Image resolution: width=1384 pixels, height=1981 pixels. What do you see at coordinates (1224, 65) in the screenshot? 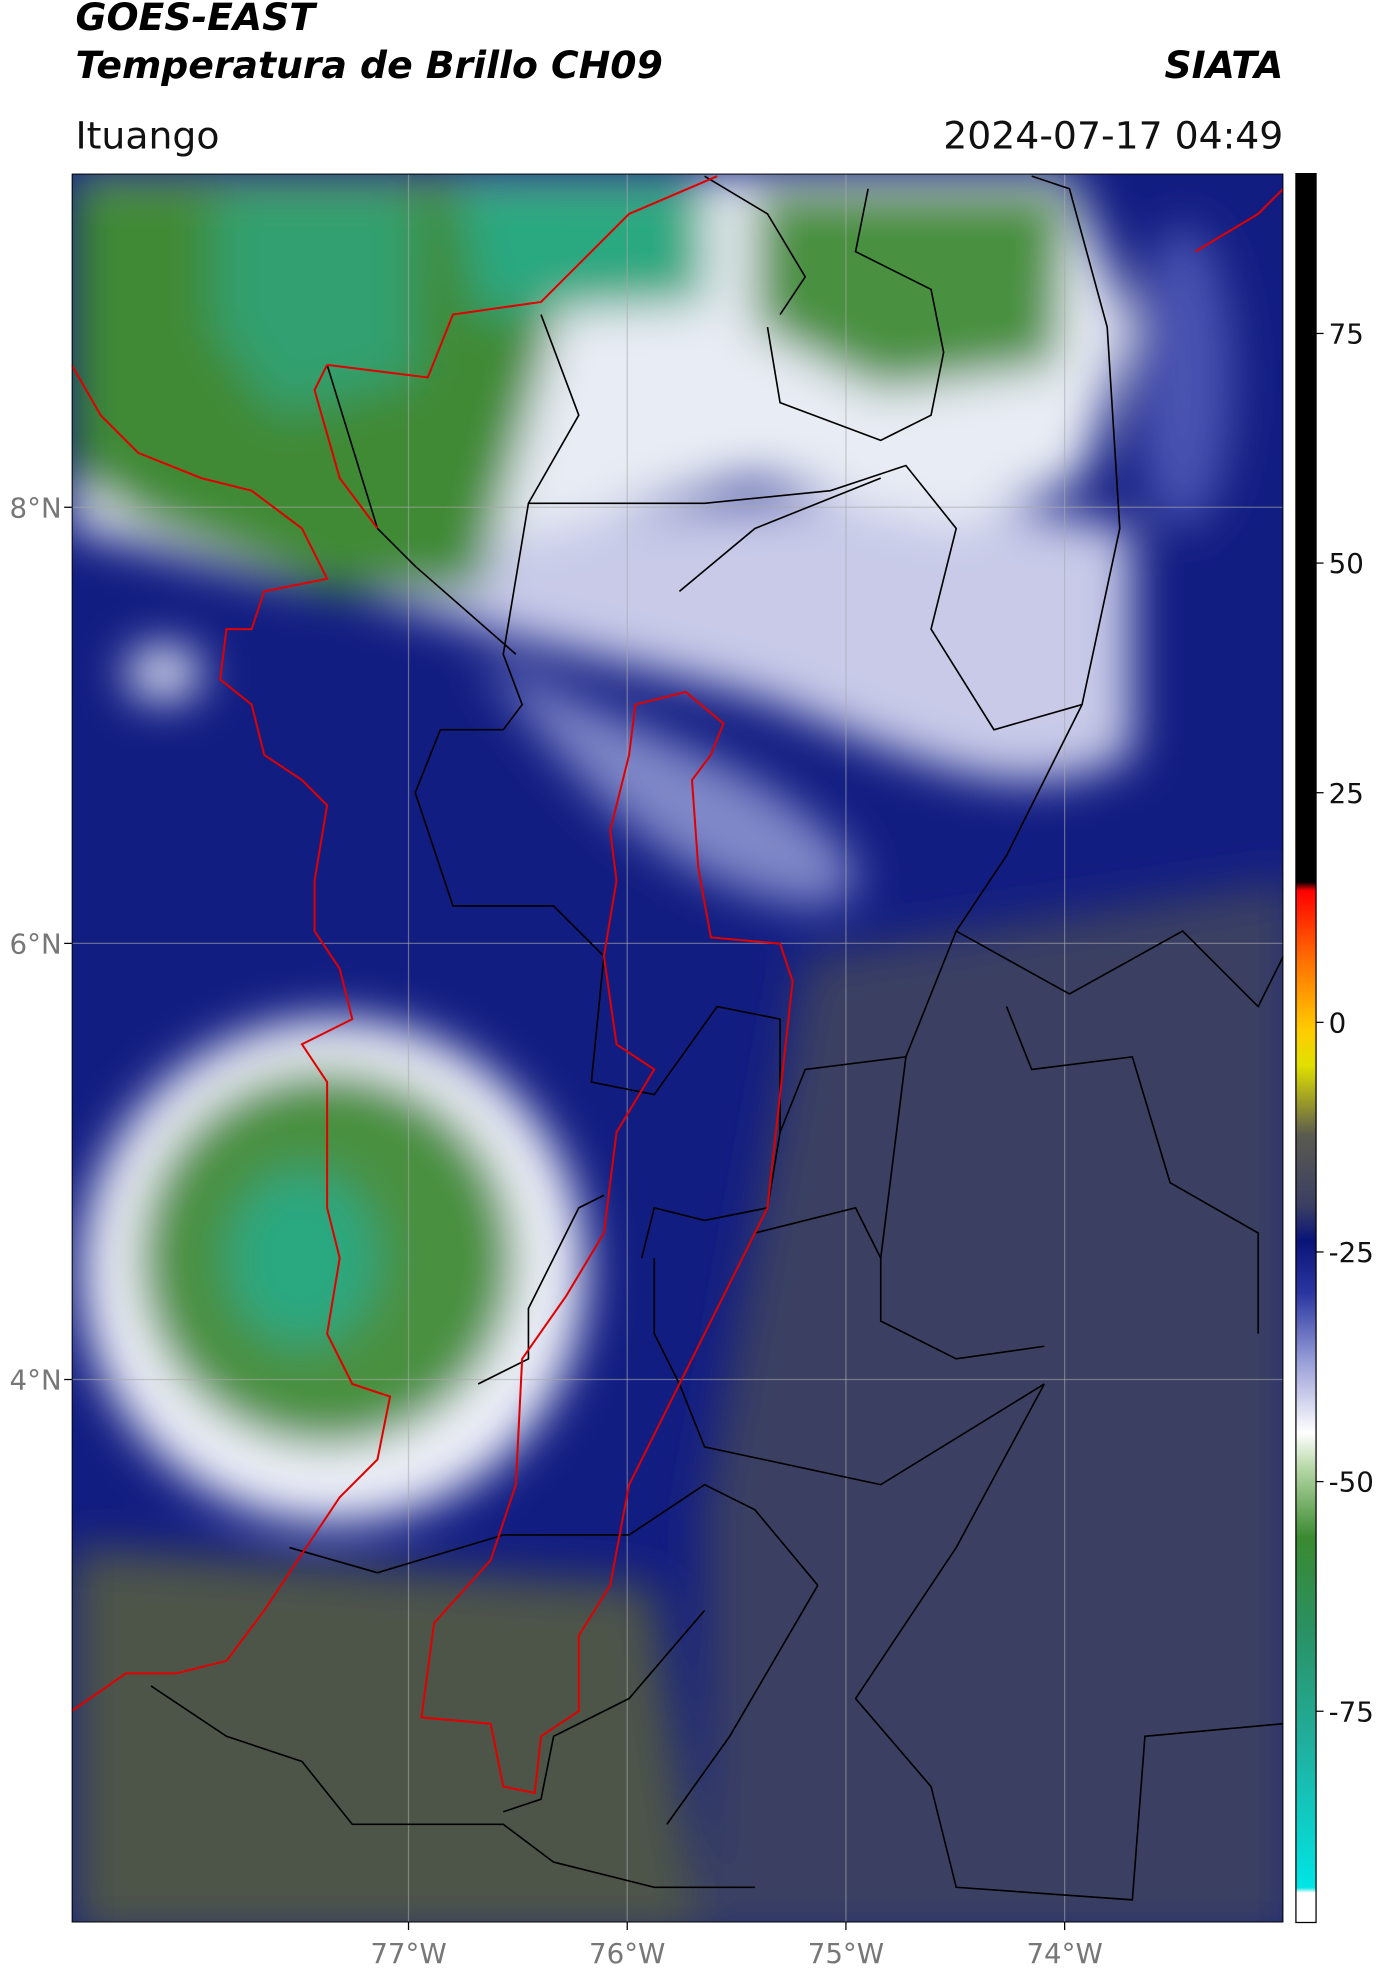
I see `credit: SIATA` at bounding box center [1224, 65].